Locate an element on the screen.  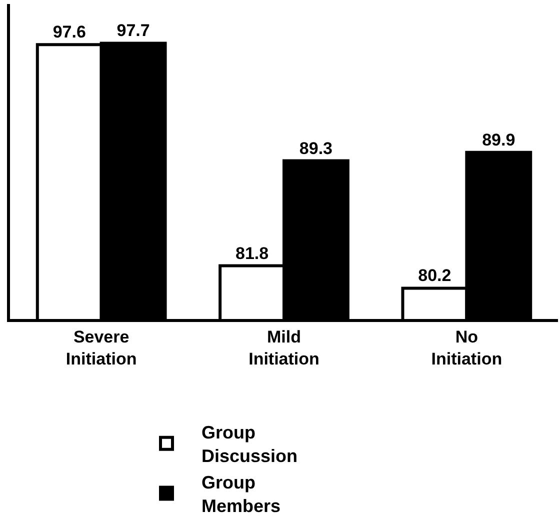
data-label: 97.7 is located at coordinates (133, 30).